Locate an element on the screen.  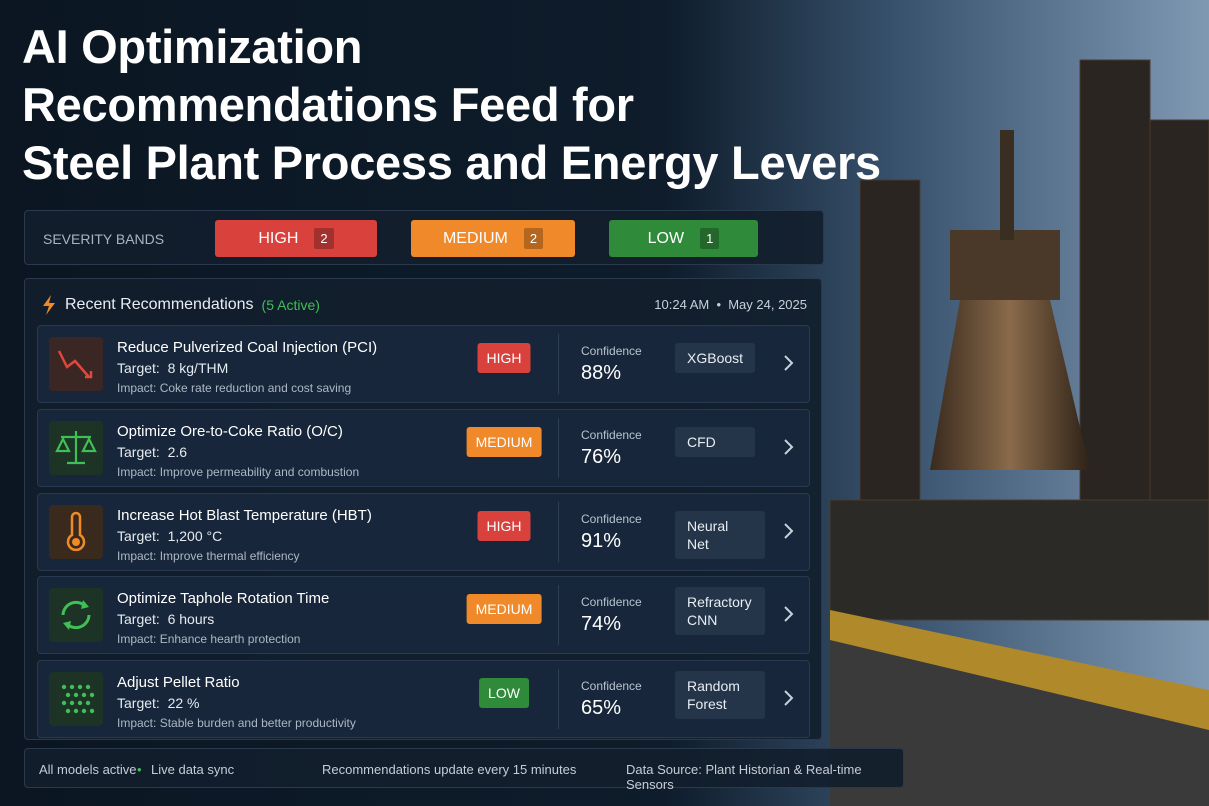
update-note: Recommendations update every 15 minutes is located at coordinates (449, 769).